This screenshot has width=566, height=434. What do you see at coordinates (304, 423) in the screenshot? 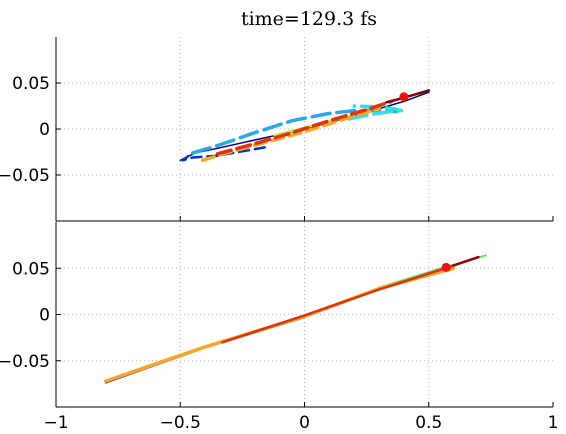
I see `x-tick-label: 0` at bounding box center [304, 423].